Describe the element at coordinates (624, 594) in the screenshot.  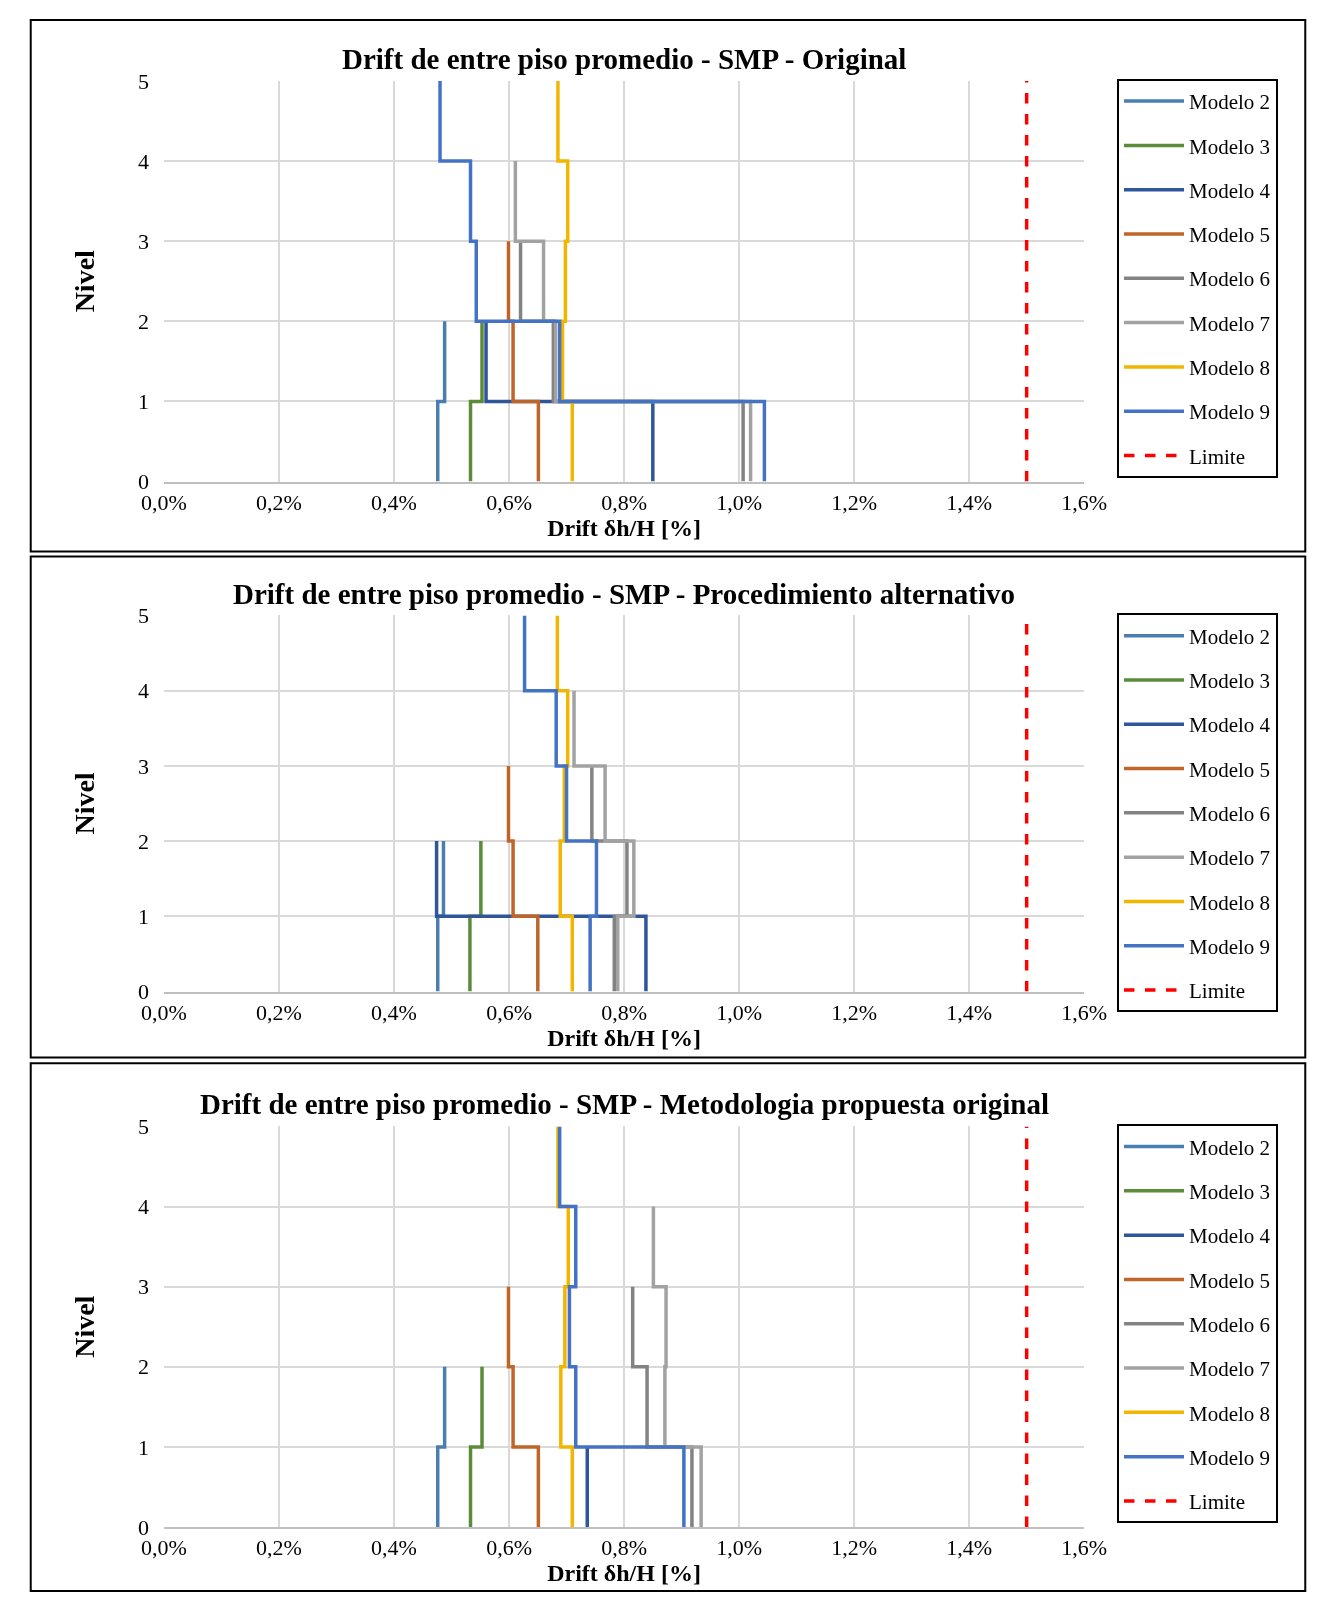
I see `chart-title: Drift de entre piso promedio - SMP - Procedimiento alternativo` at that location.